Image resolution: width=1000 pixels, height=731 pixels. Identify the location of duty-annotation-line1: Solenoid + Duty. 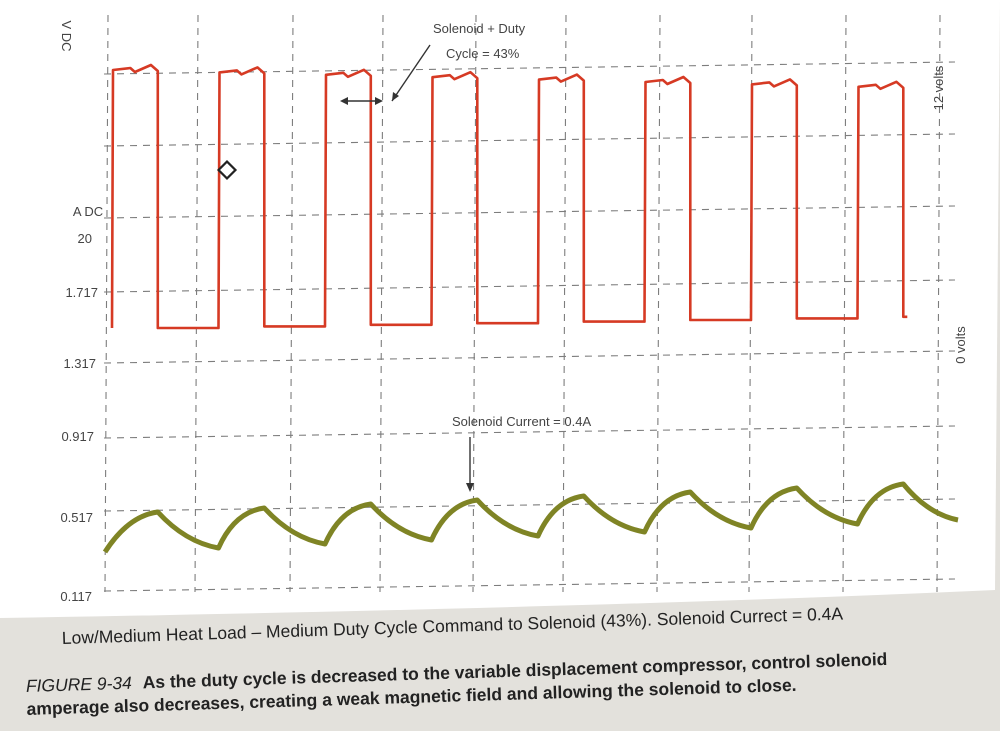
(479, 28).